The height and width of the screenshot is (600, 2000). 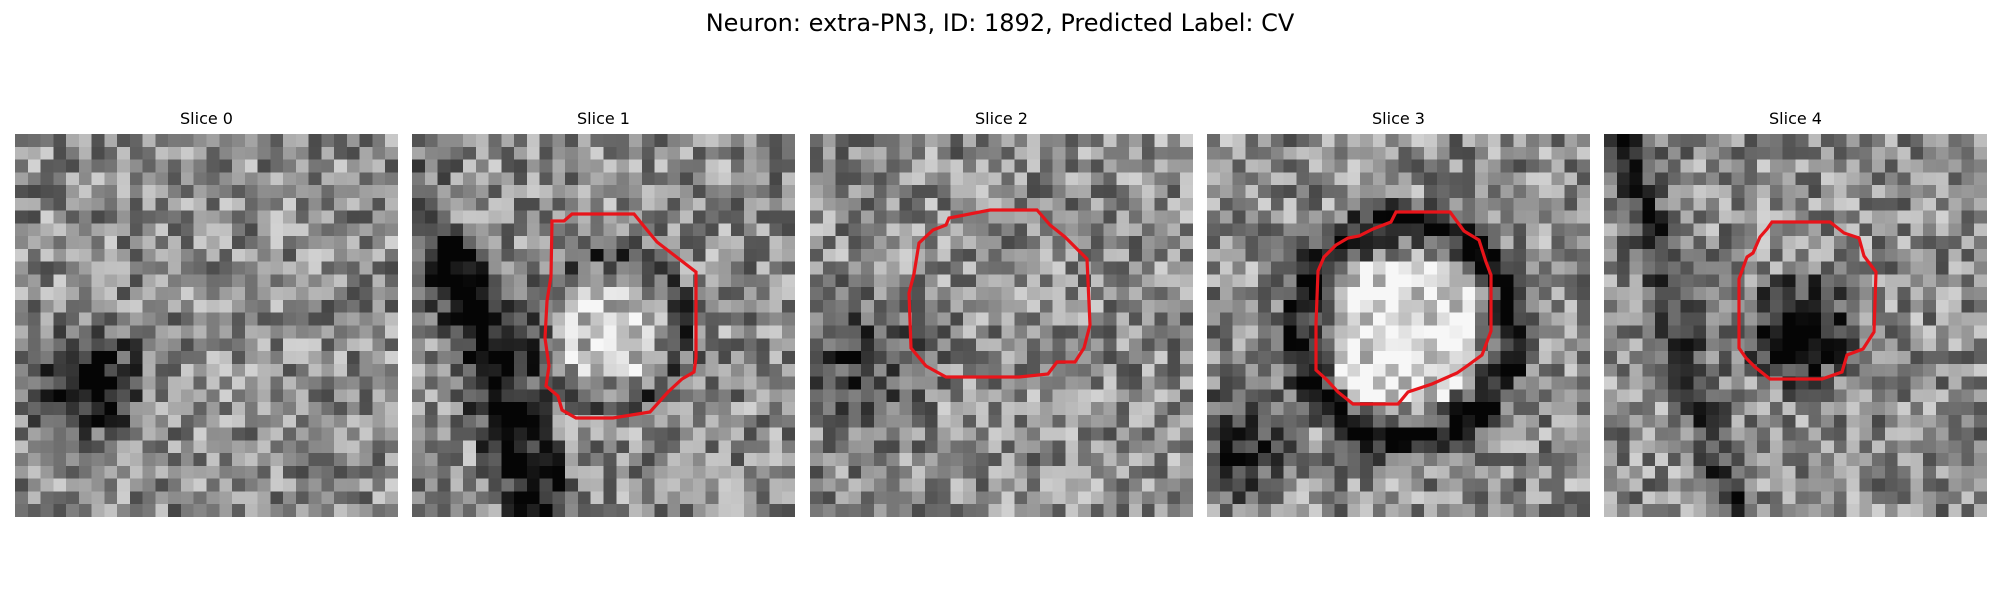 I want to click on slice-title: Slice 1, so click(x=603, y=118).